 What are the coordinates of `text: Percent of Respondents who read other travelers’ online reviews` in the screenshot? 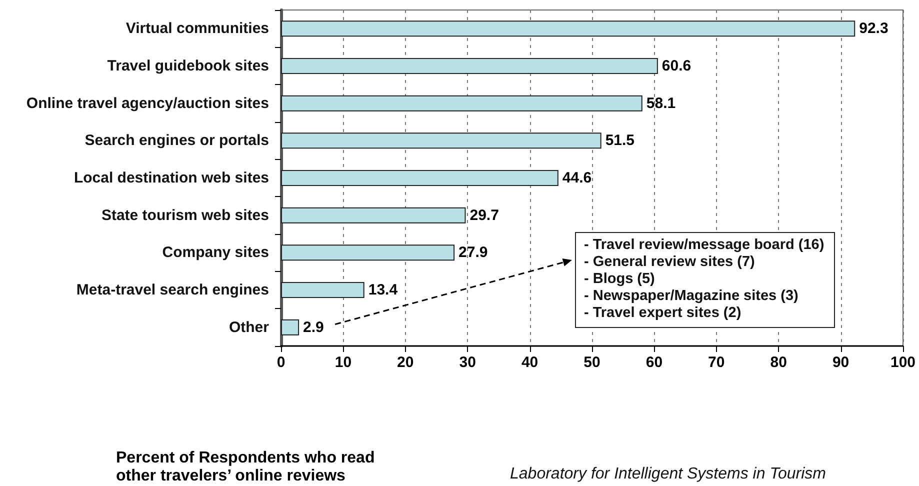 It's located at (248, 467).